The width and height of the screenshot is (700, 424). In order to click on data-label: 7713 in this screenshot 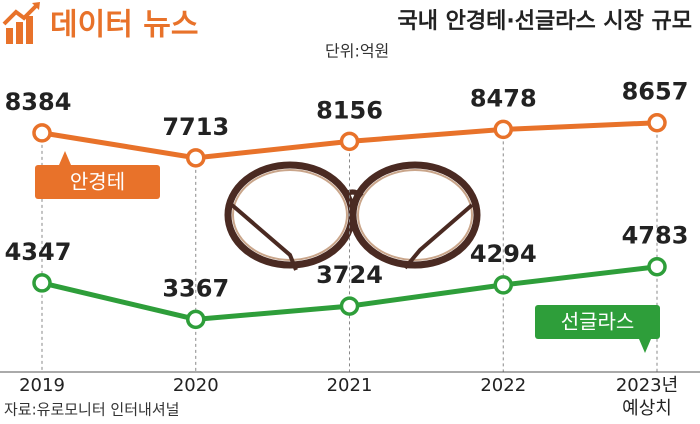, I will do `click(195, 127)`.